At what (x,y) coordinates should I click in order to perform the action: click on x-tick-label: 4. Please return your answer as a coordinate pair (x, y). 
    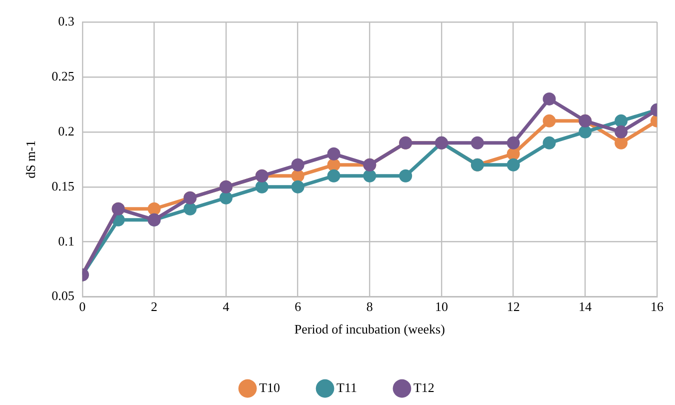
    Looking at the image, I should click on (226, 306).